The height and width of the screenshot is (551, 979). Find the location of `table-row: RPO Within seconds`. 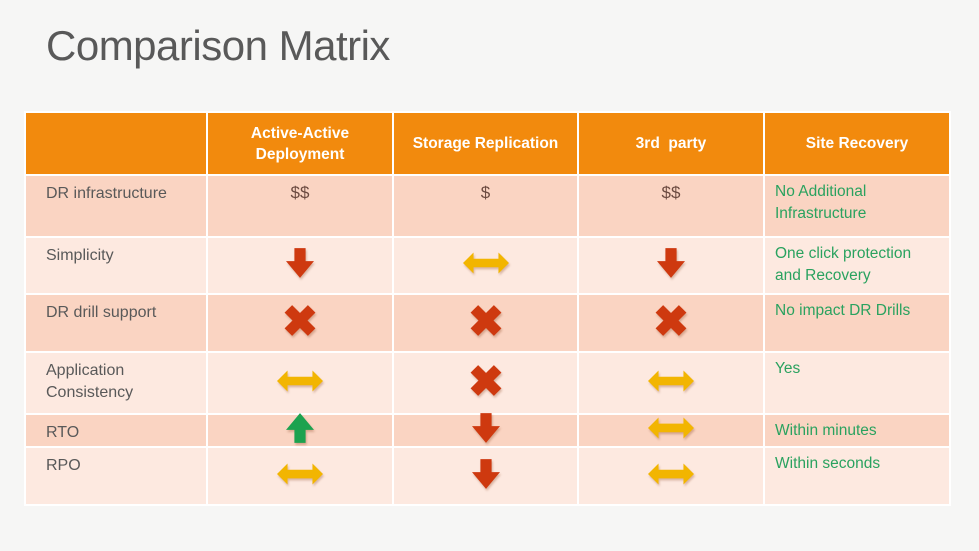

table-row: RPO Within seconds is located at coordinates (487, 476).